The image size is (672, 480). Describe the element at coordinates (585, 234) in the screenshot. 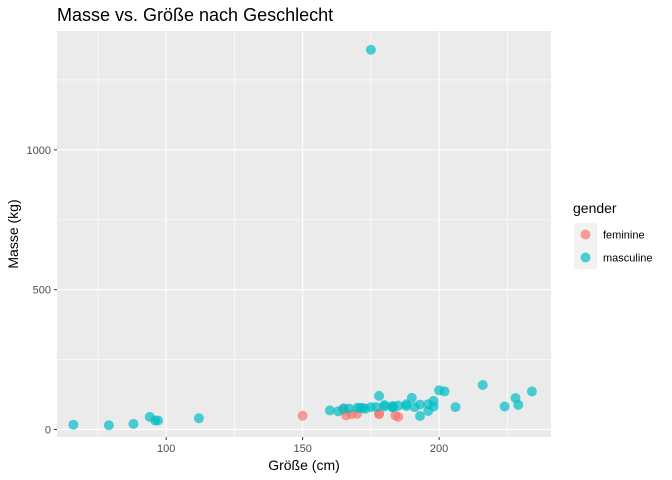

I see `legend-key-feminine` at that location.